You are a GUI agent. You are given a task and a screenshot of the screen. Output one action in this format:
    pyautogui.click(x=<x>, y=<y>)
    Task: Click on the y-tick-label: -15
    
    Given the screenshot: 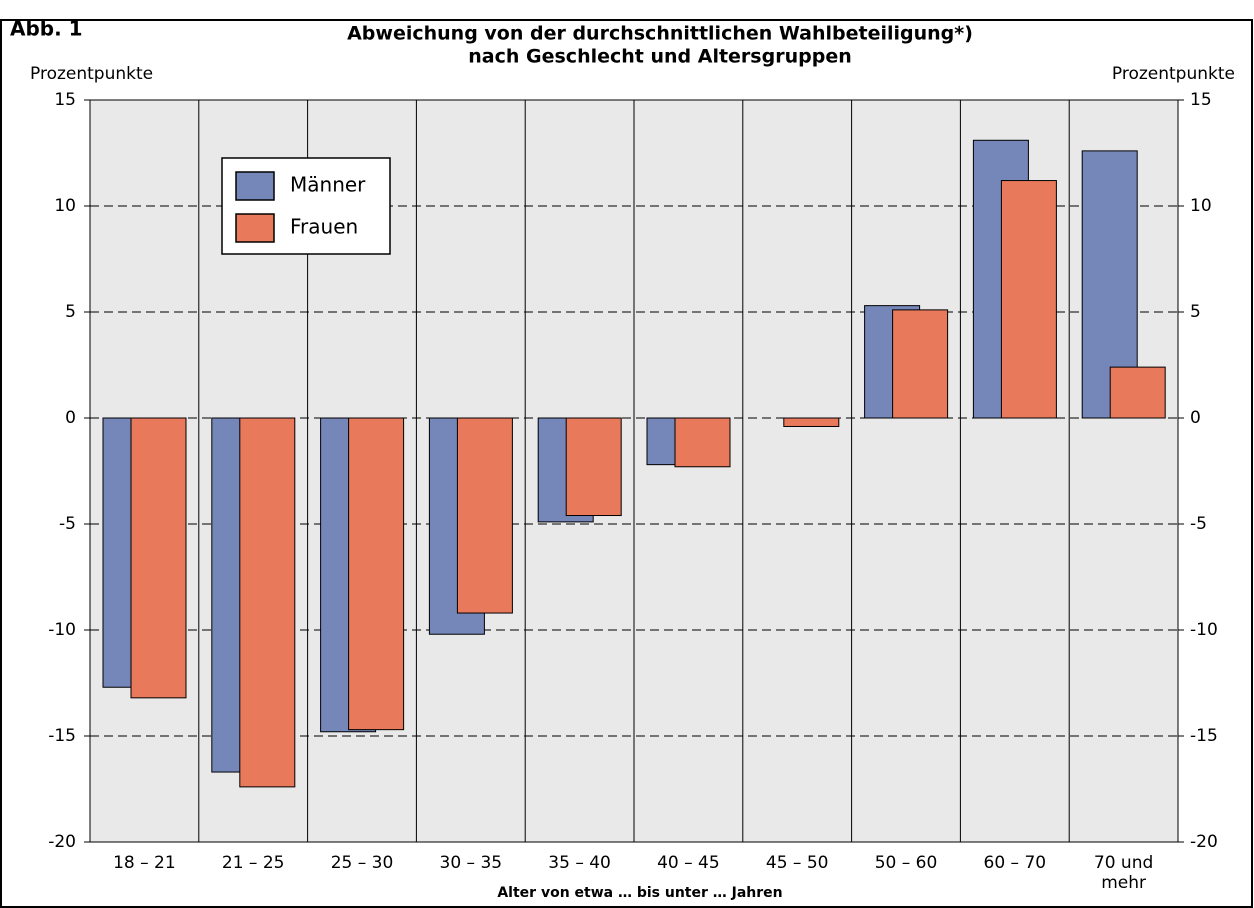 What is the action you would take?
    pyautogui.click(x=62, y=736)
    